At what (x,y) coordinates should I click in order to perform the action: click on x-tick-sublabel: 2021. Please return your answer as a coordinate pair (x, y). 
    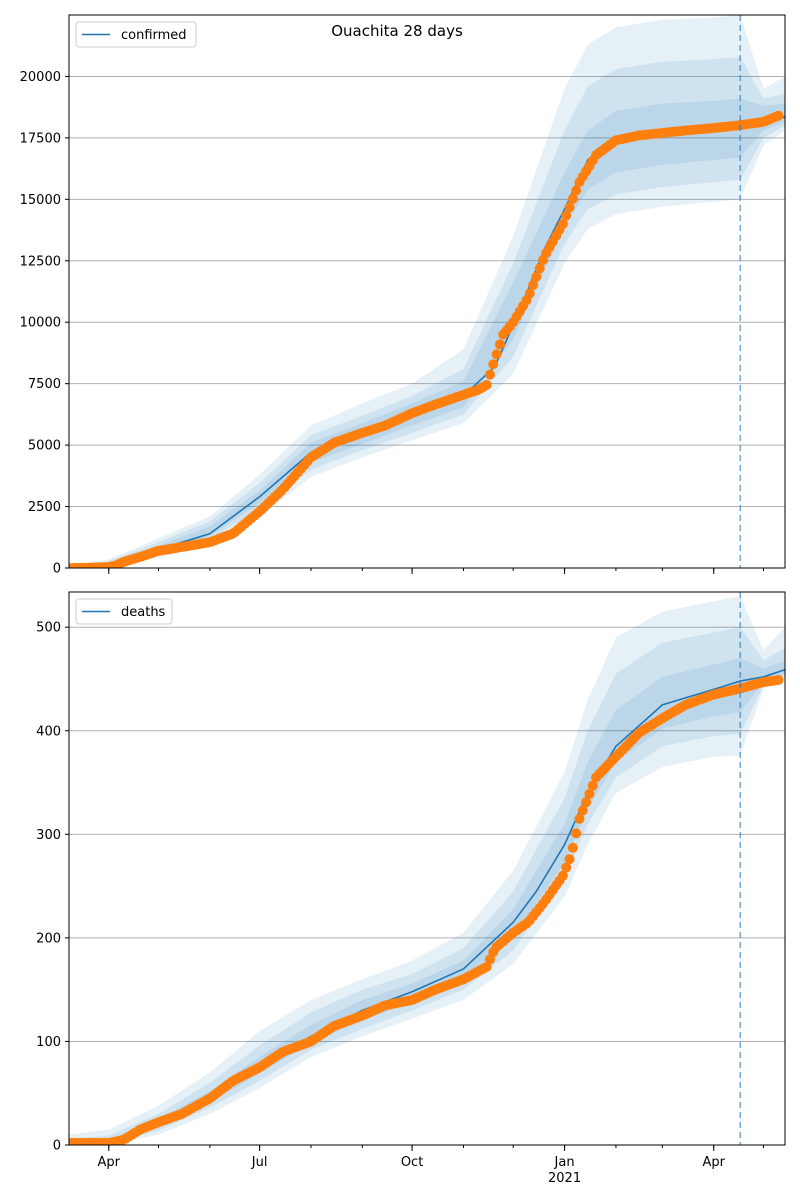
    Looking at the image, I should click on (564, 1178).